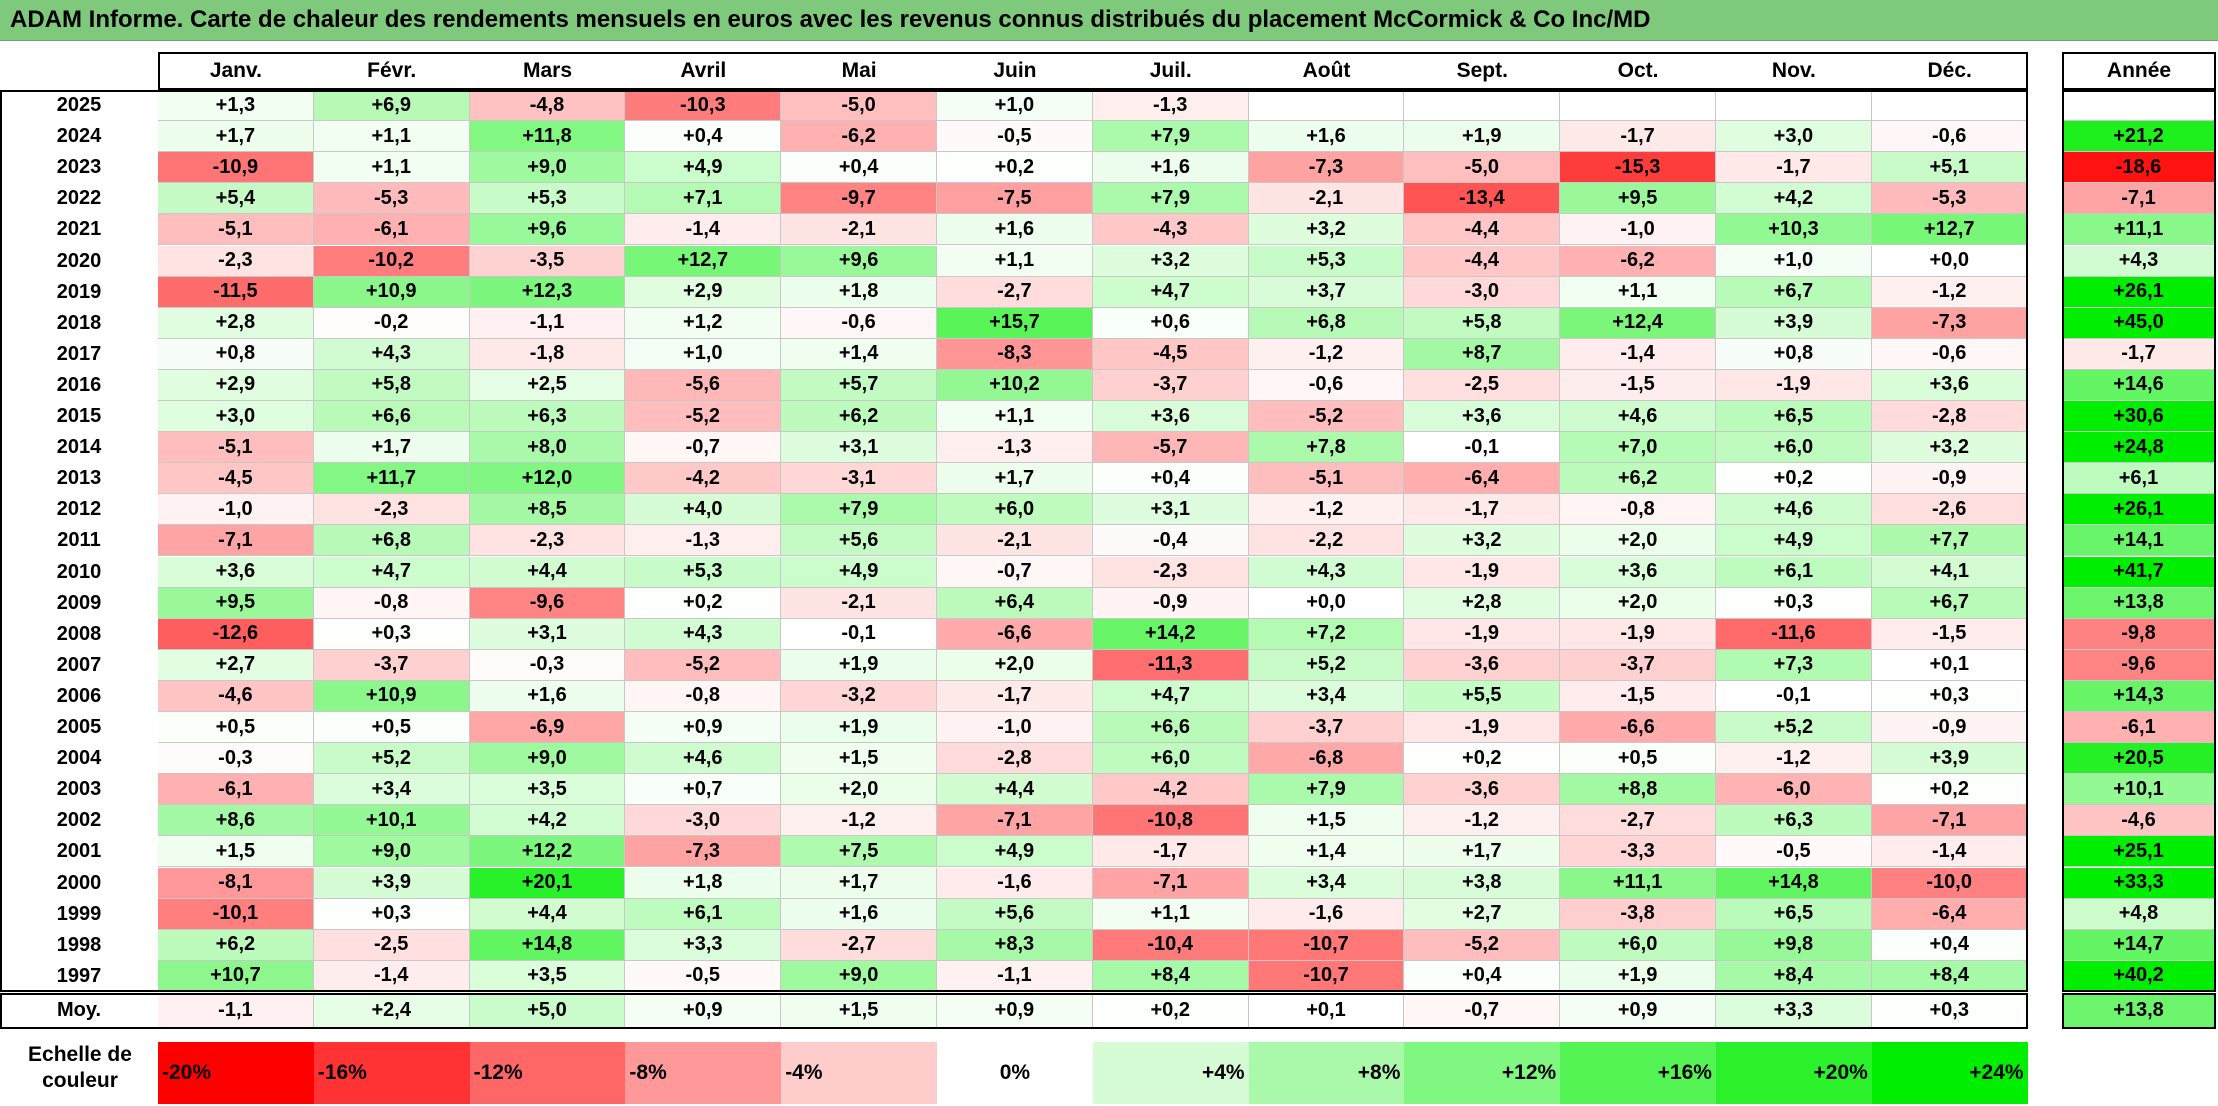 The height and width of the screenshot is (1106, 2218). I want to click on annual-cell: +6,1, so click(2139, 479).